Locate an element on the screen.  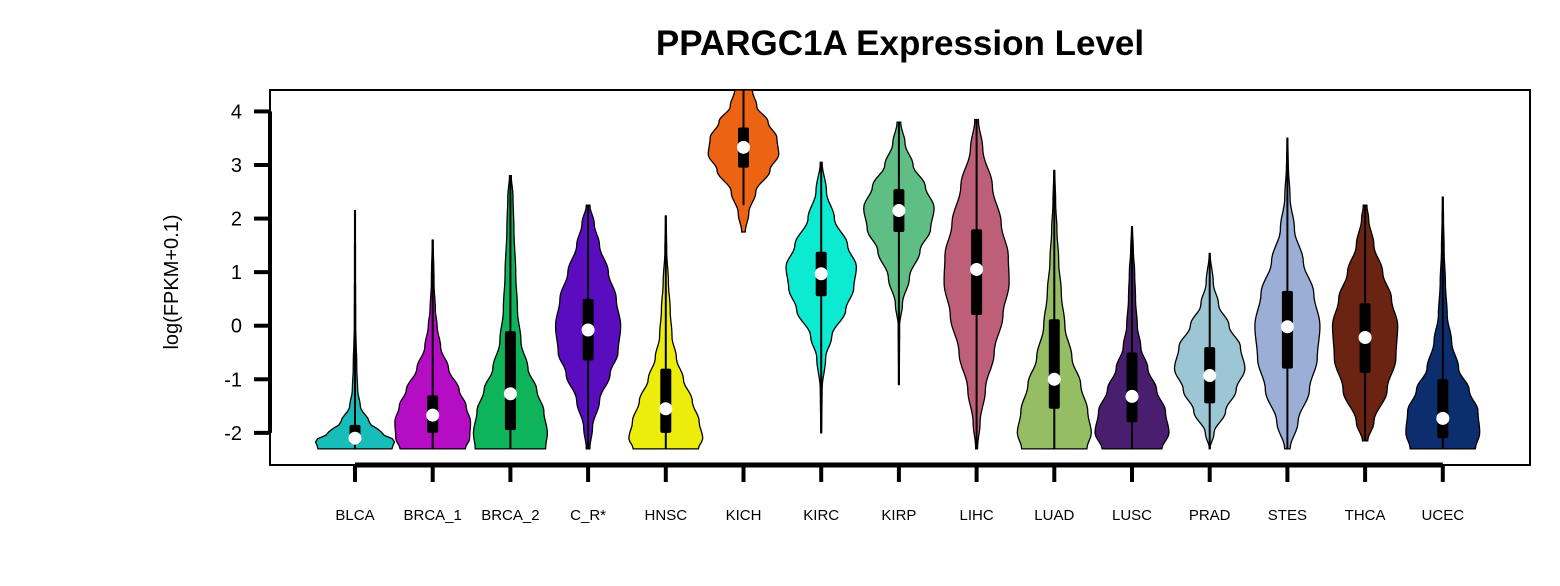
y-tick-label: 1 is located at coordinates (236, 273).